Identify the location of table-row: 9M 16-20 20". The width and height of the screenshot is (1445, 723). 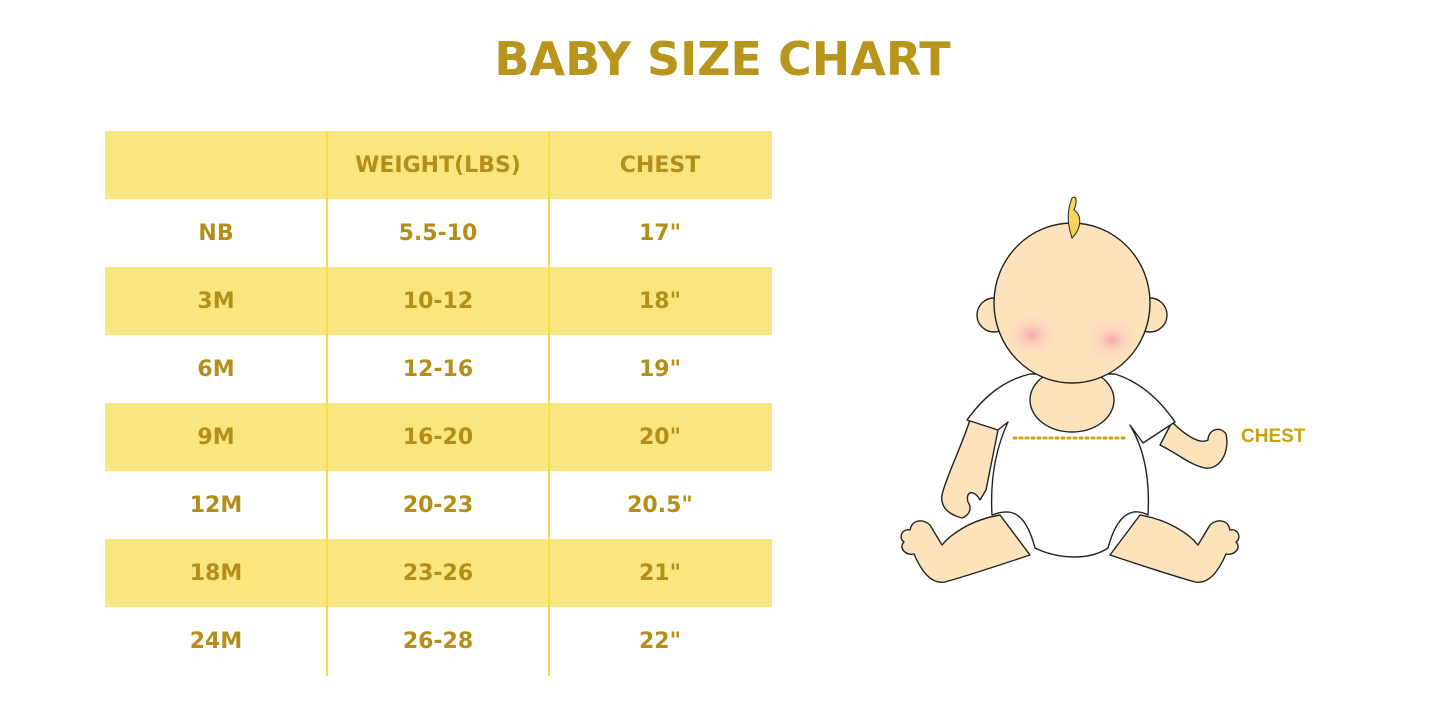
(438, 437).